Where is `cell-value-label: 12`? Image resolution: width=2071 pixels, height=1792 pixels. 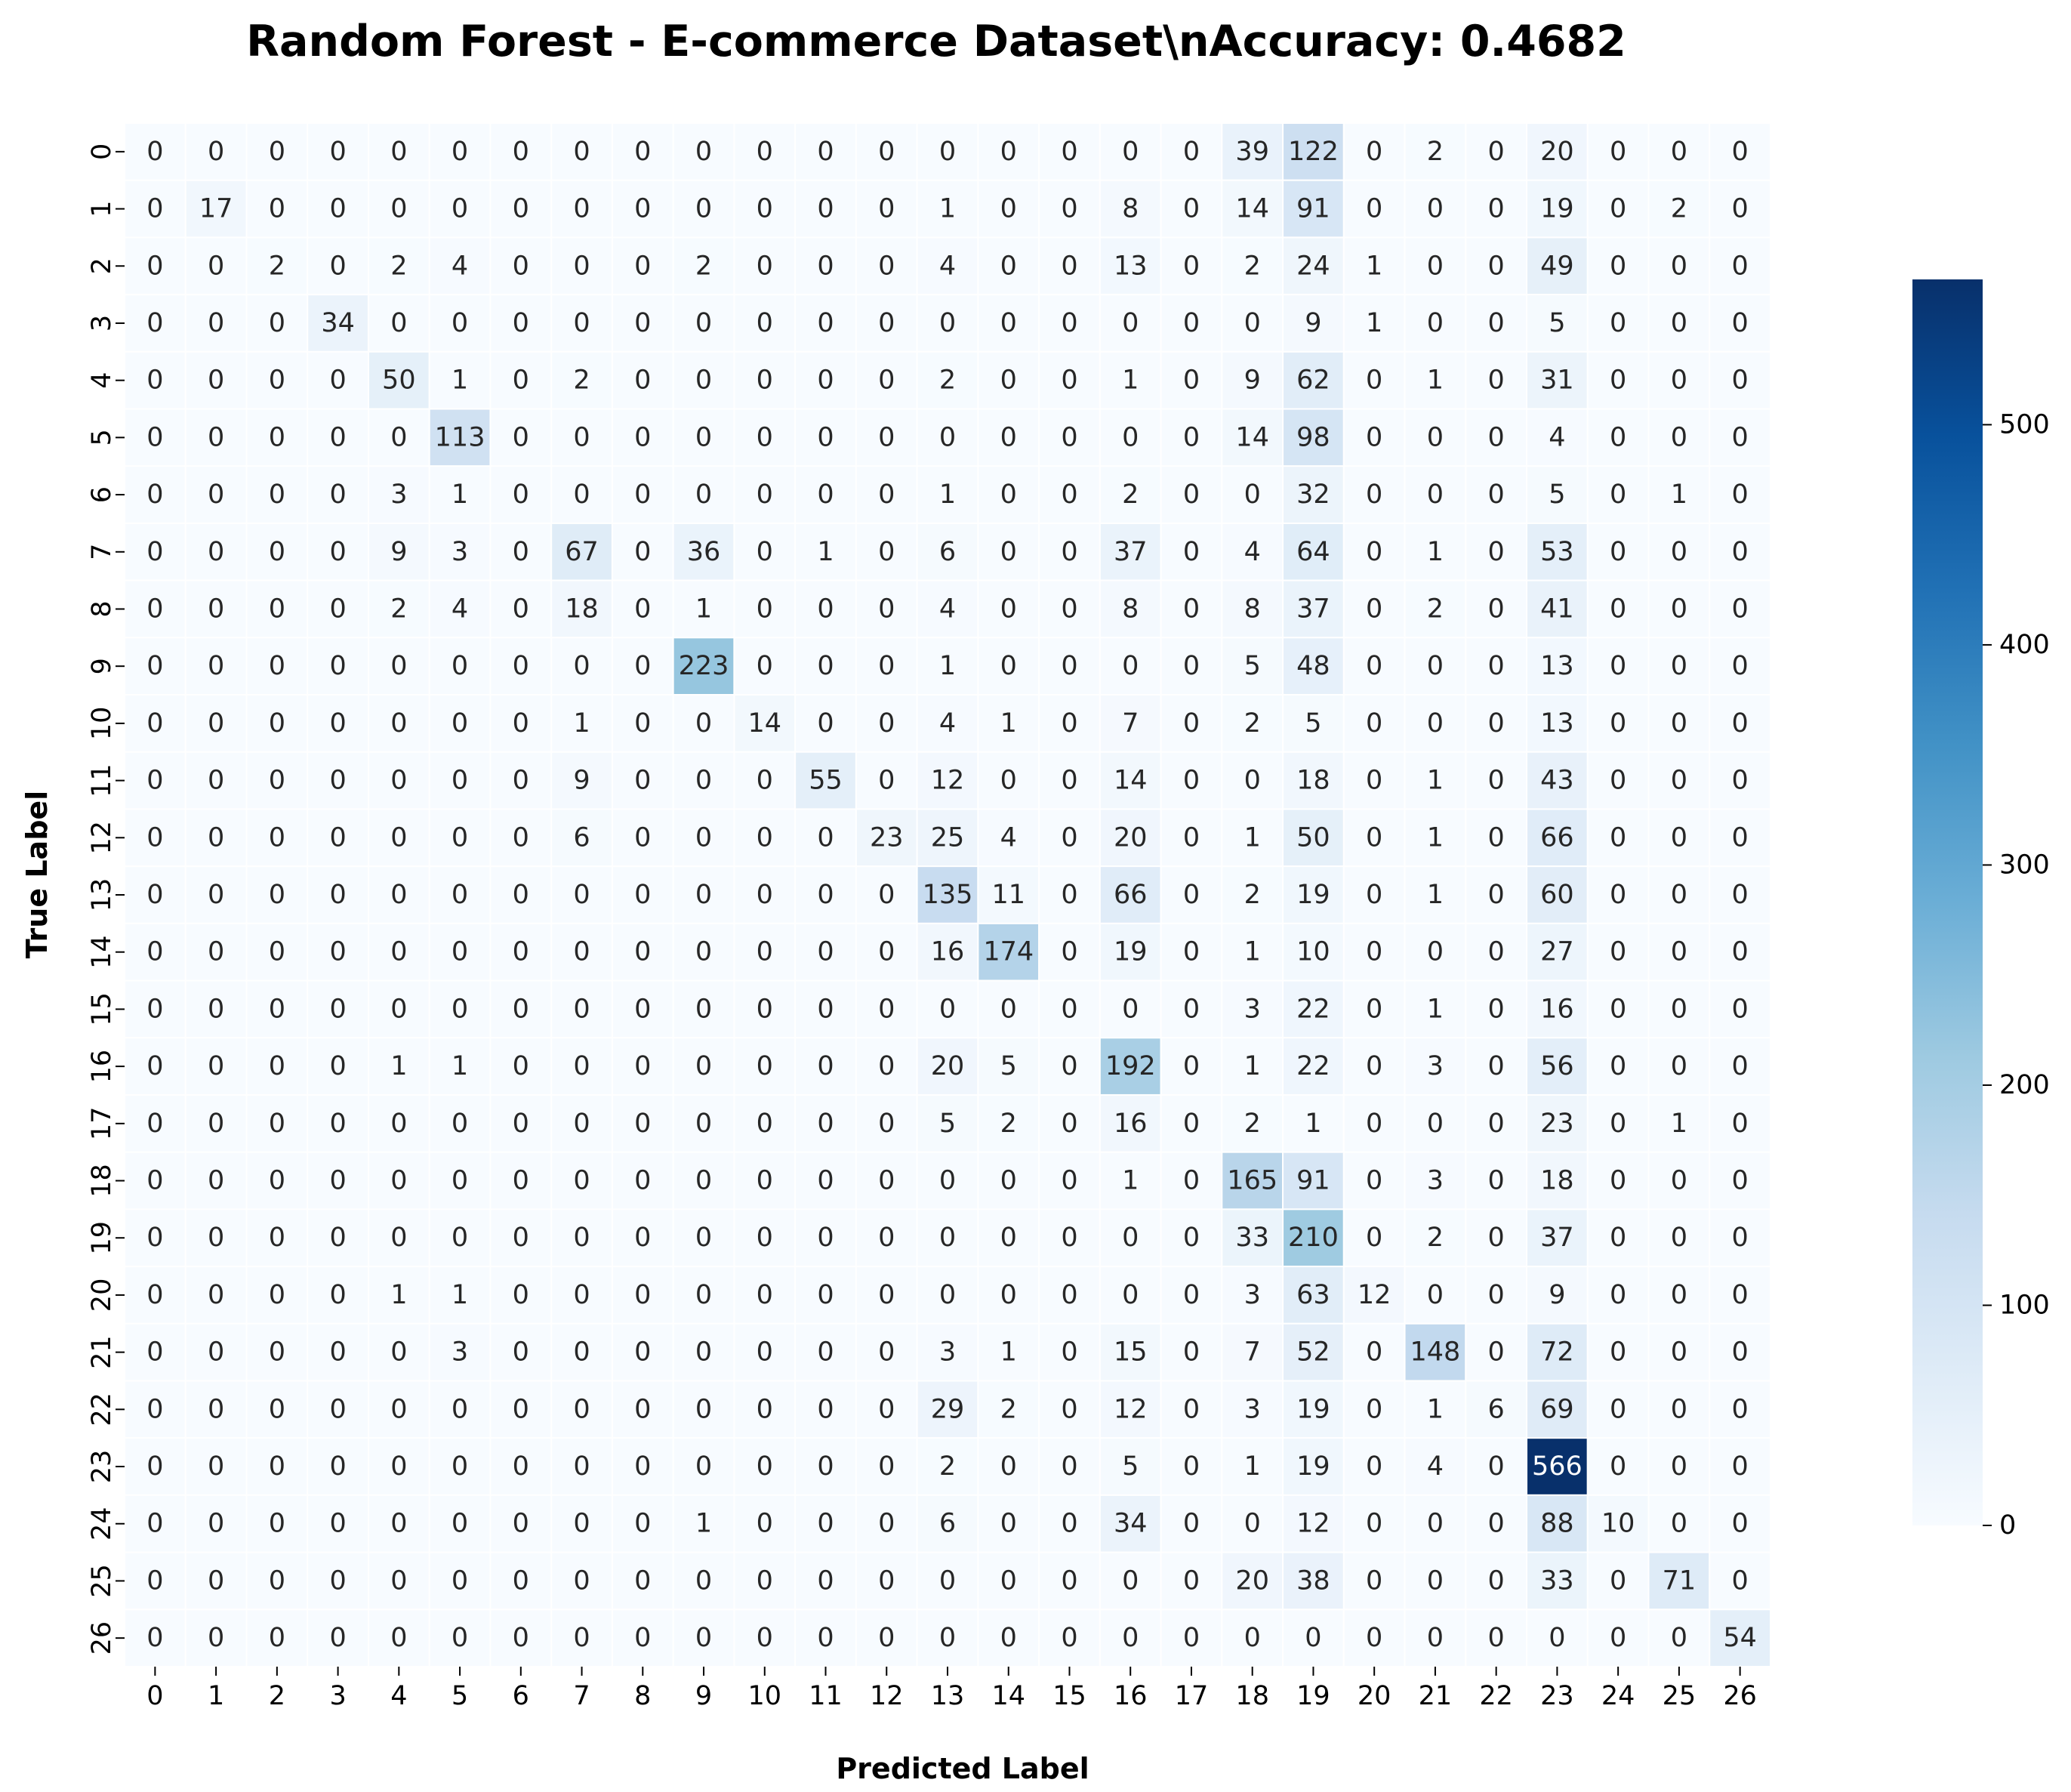
cell-value-label: 12 is located at coordinates (1374, 1295).